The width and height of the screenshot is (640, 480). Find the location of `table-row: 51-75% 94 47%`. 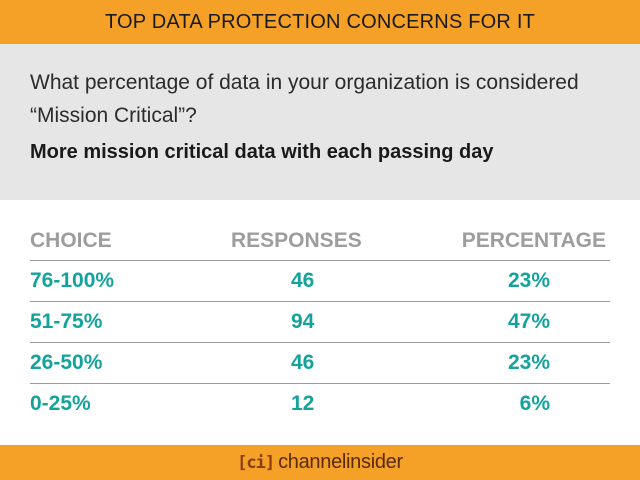

table-row: 51-75% 94 47% is located at coordinates (320, 322).